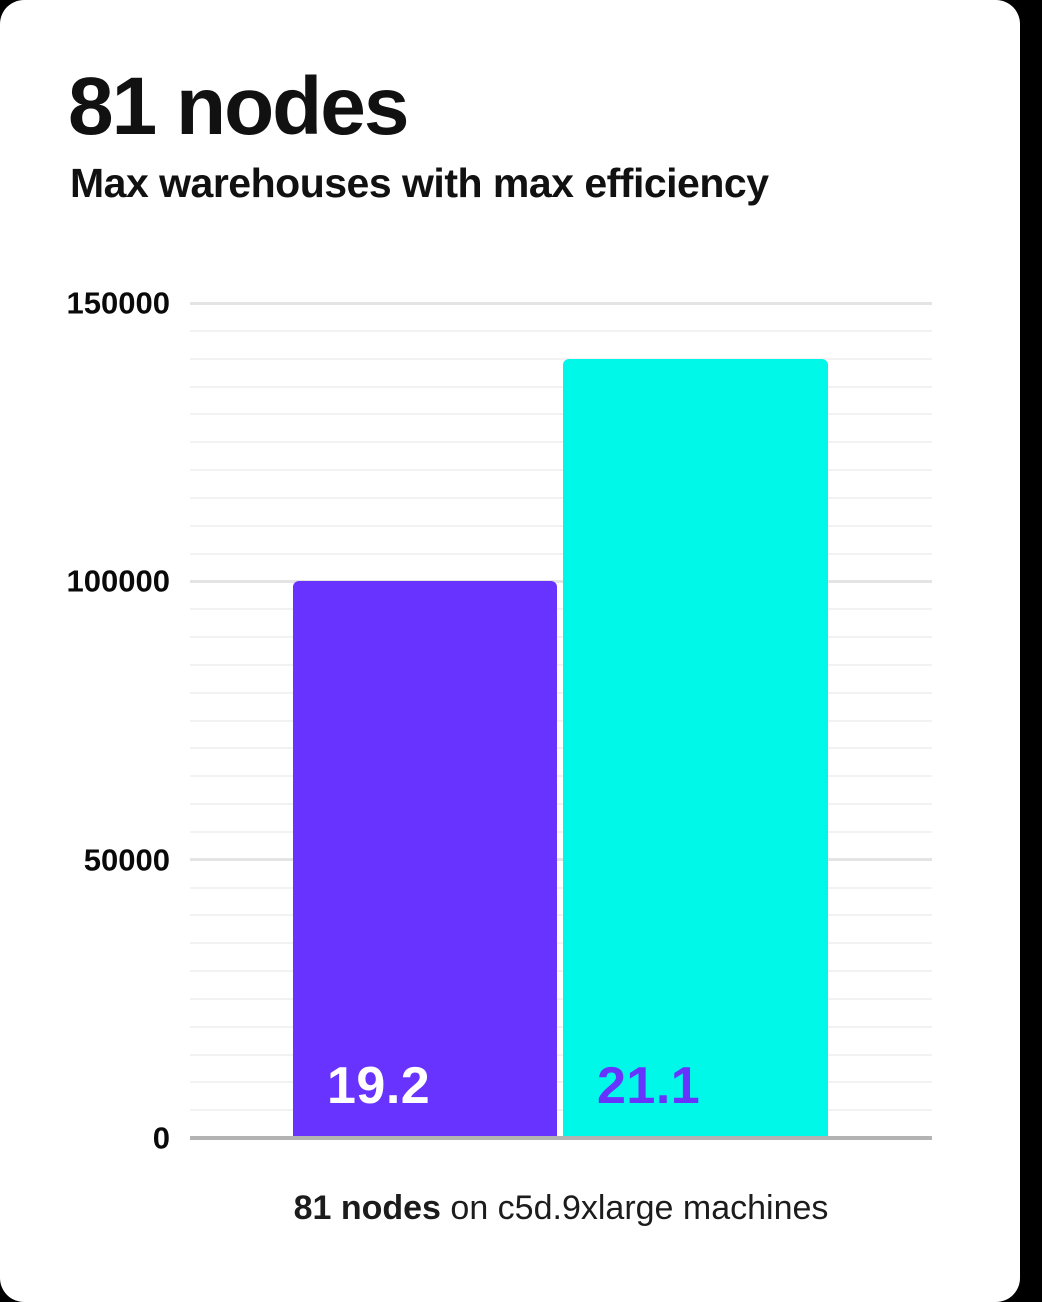  Describe the element at coordinates (161, 1138) in the screenshot. I see `y-tick-label-0: 0` at that location.